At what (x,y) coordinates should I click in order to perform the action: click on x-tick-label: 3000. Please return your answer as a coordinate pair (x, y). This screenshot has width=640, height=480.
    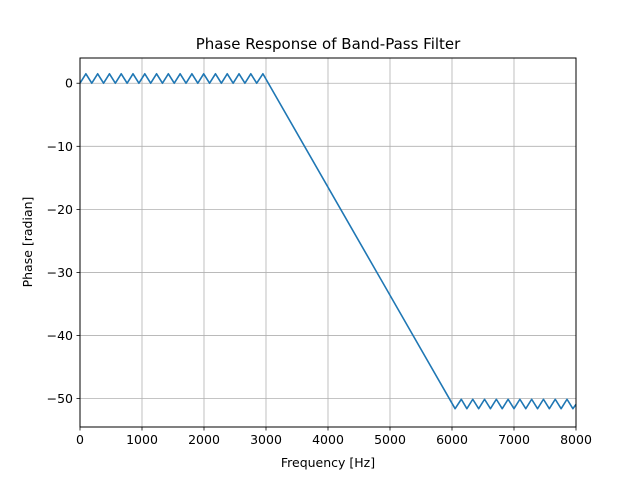
    Looking at the image, I should click on (266, 439).